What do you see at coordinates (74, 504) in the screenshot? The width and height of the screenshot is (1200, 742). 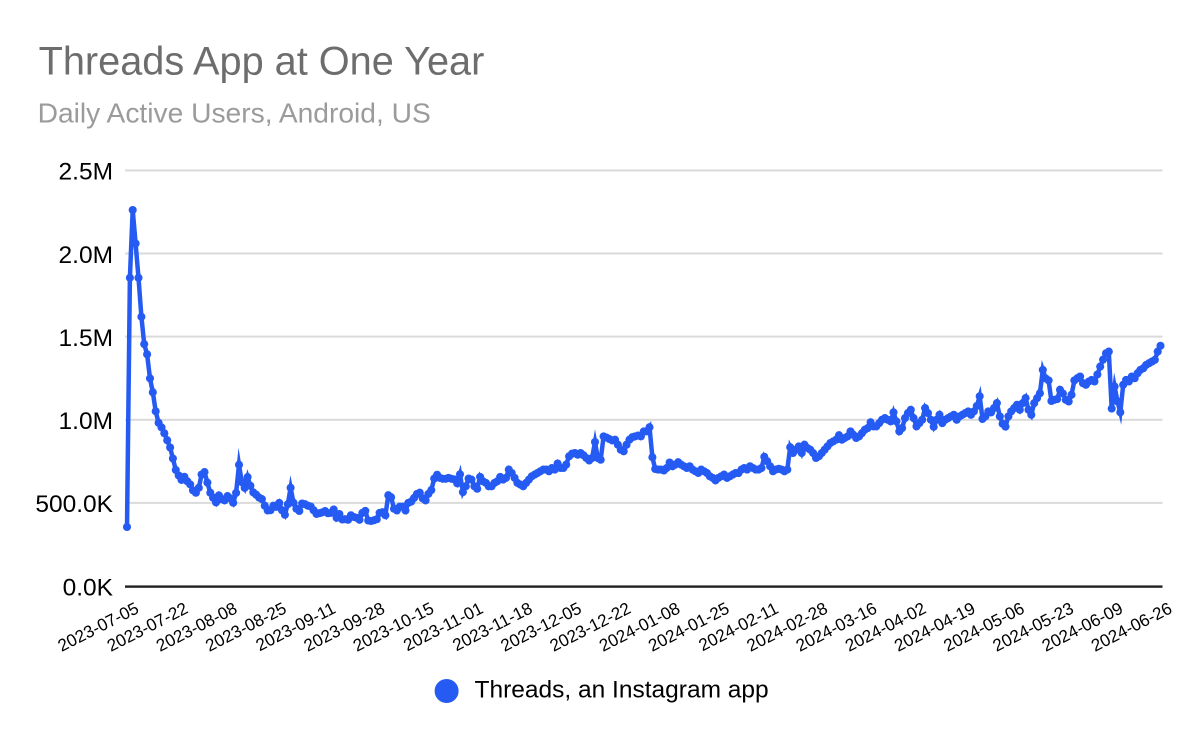 I see `svg-text: 500.0K` at bounding box center [74, 504].